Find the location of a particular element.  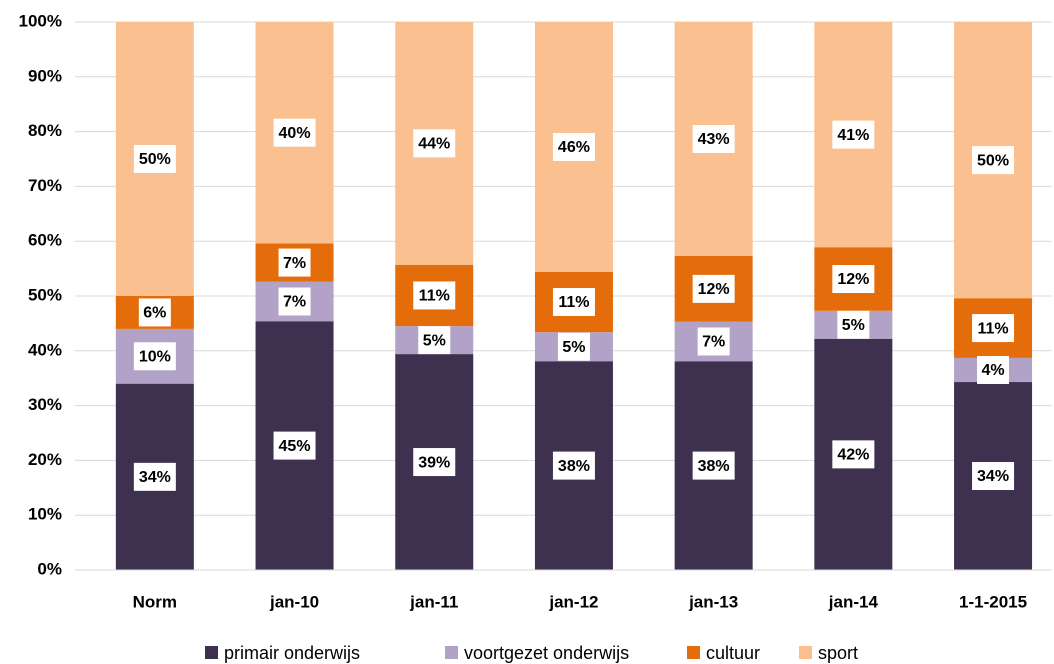

value-label-text: 39% is located at coordinates (434, 462).